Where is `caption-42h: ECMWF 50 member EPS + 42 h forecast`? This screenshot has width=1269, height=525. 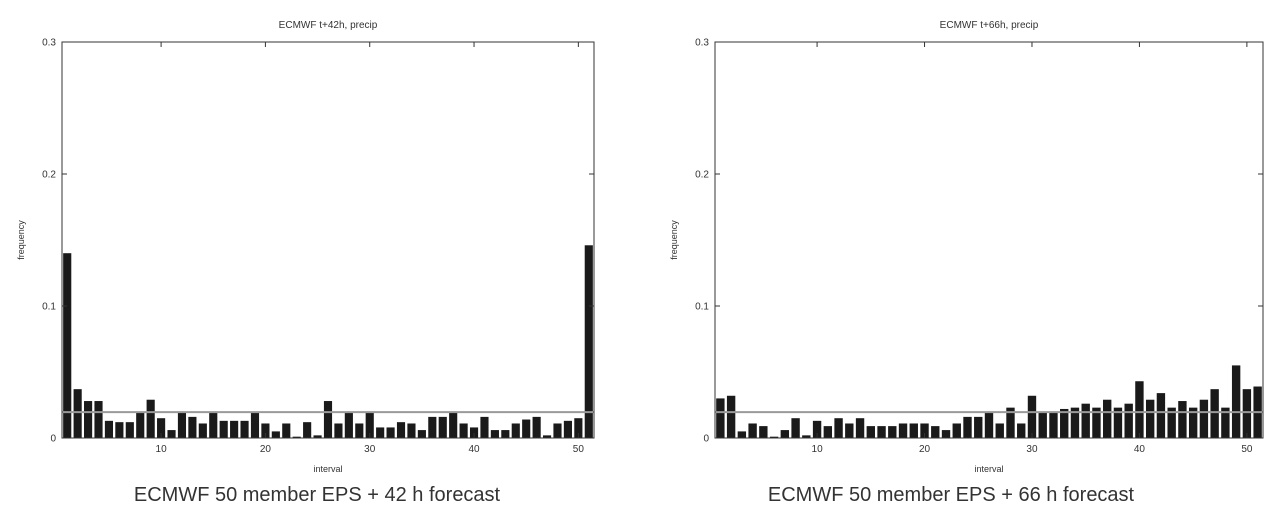 caption-42h: ECMWF 50 member EPS + 42 h forecast is located at coordinates (317, 495).